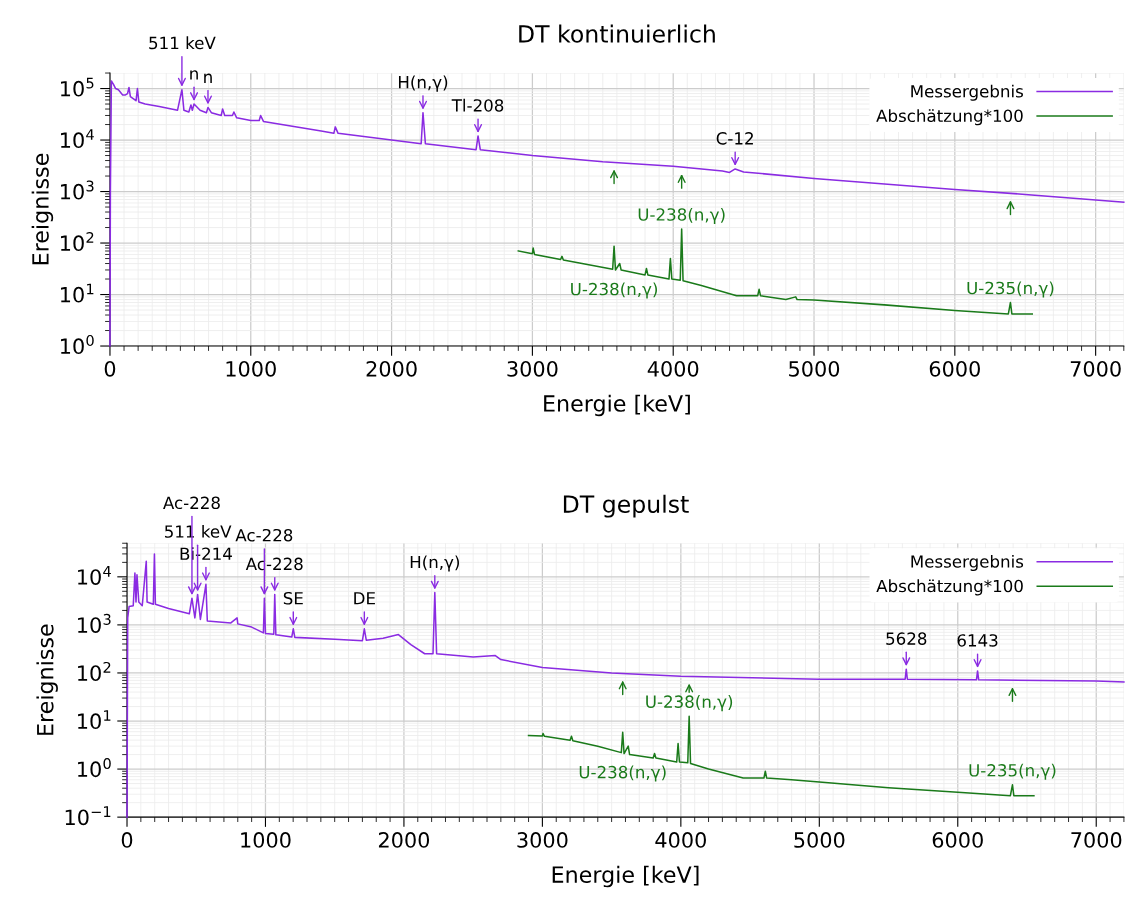 This screenshot has width=1129, height=913. Describe the element at coordinates (477, 105) in the screenshot. I see `annotation: Tl-208` at that location.